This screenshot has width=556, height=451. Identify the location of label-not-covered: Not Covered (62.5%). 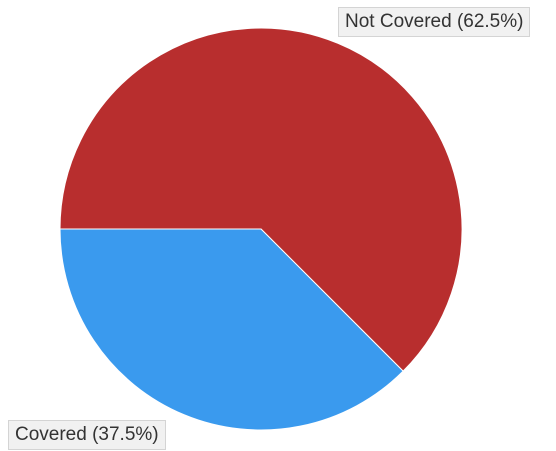
(434, 22).